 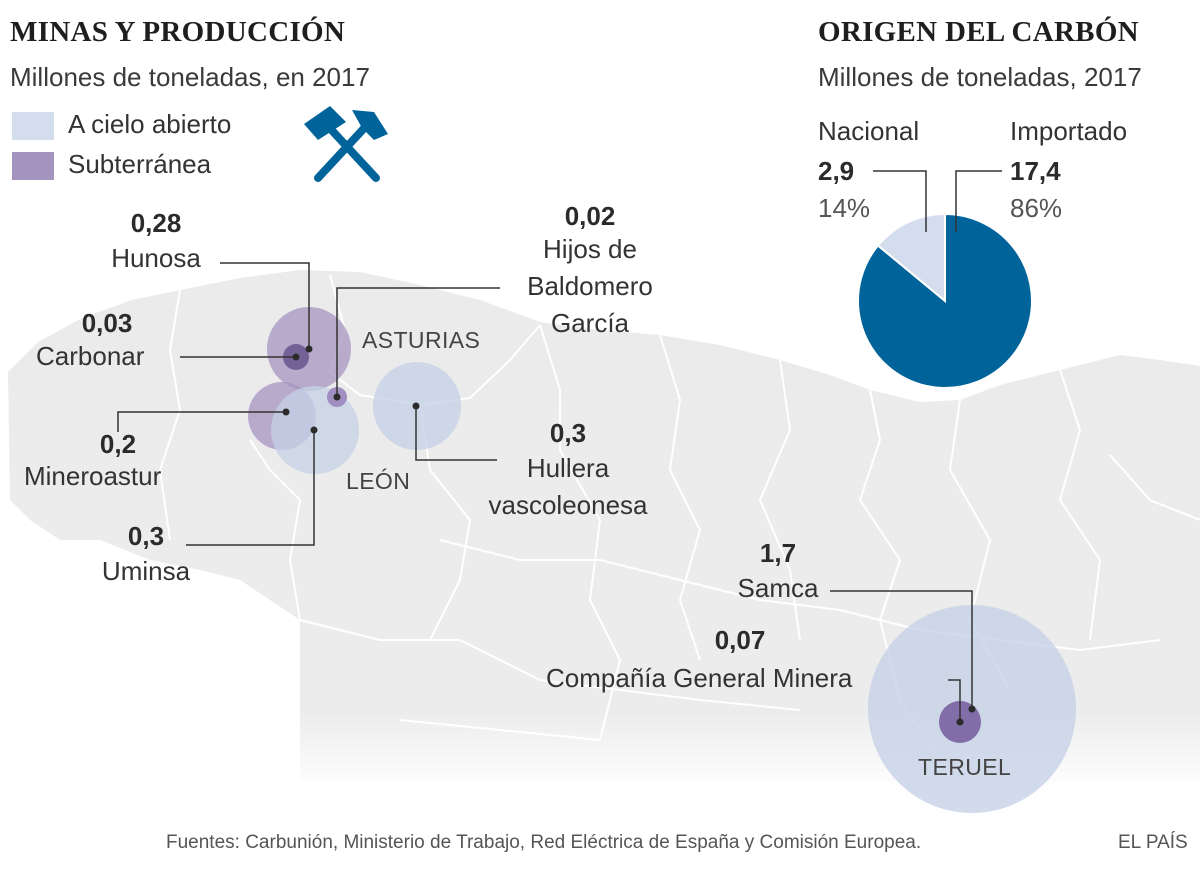 What do you see at coordinates (937, 201) in the screenshot?
I see `pie-leader-lines` at bounding box center [937, 201].